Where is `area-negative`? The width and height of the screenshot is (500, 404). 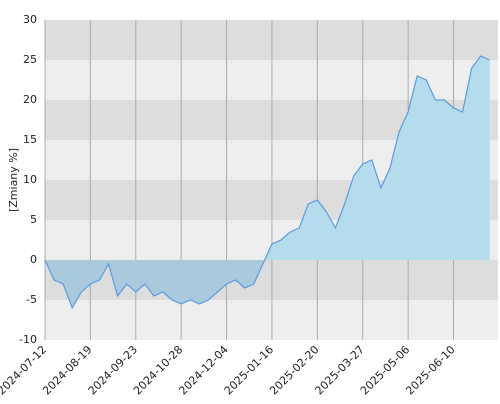 area-negative is located at coordinates (267, 284).